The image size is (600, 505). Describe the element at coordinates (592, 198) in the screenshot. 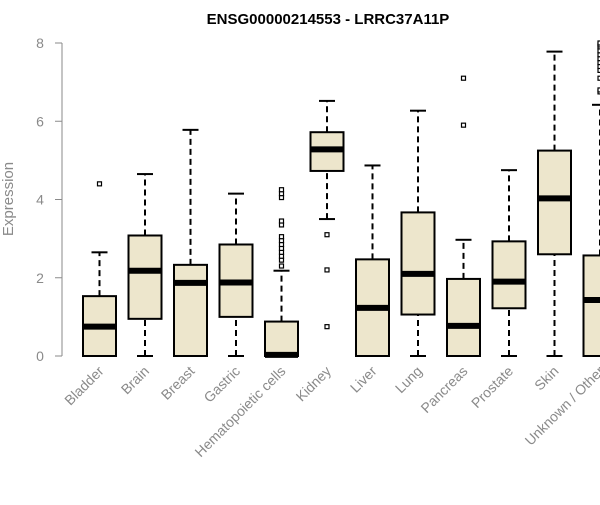

I see `box-unknown-other` at that location.